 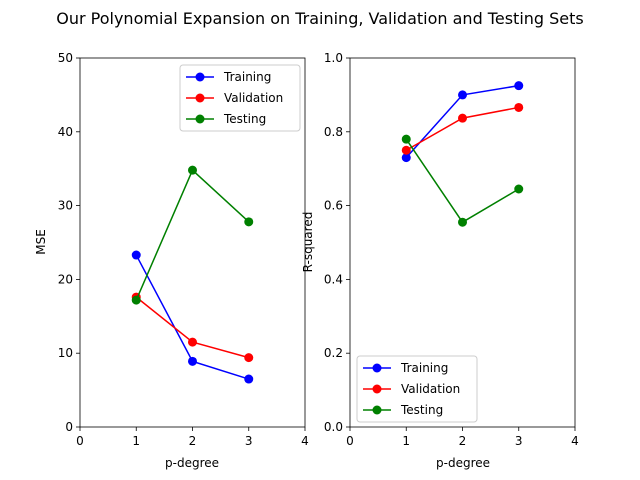 What do you see at coordinates (463, 441) in the screenshot?
I see `r-squared-x-tick-label: 2` at bounding box center [463, 441].